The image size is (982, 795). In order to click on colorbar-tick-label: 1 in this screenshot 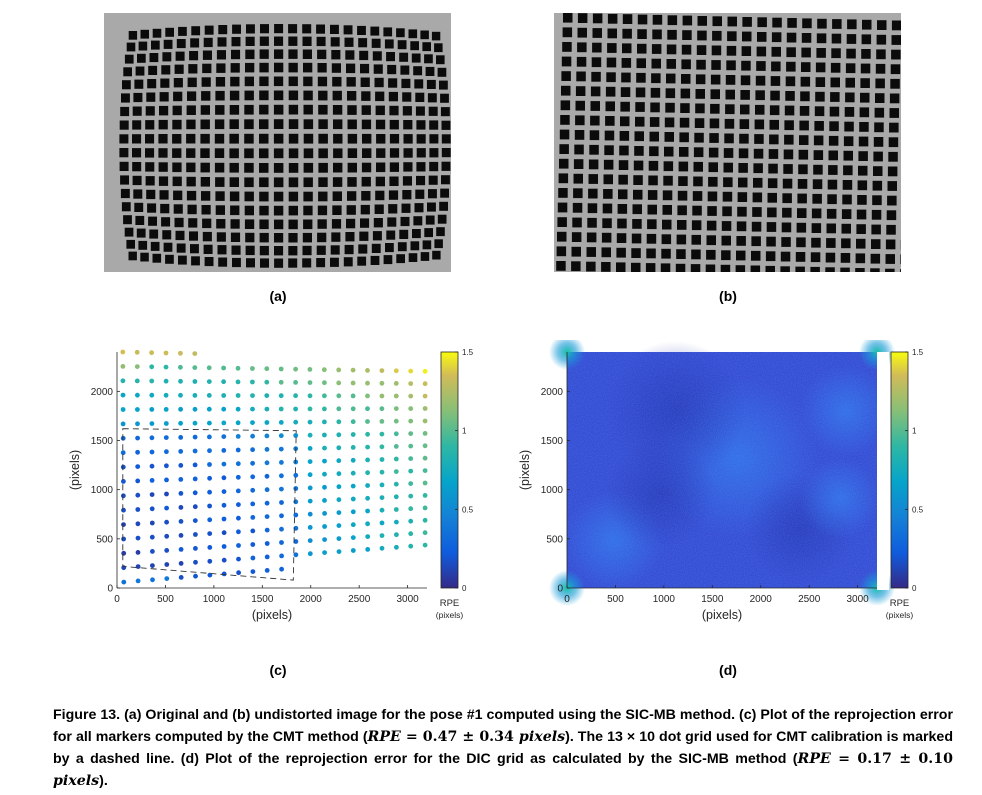, I will do `click(464, 431)`.